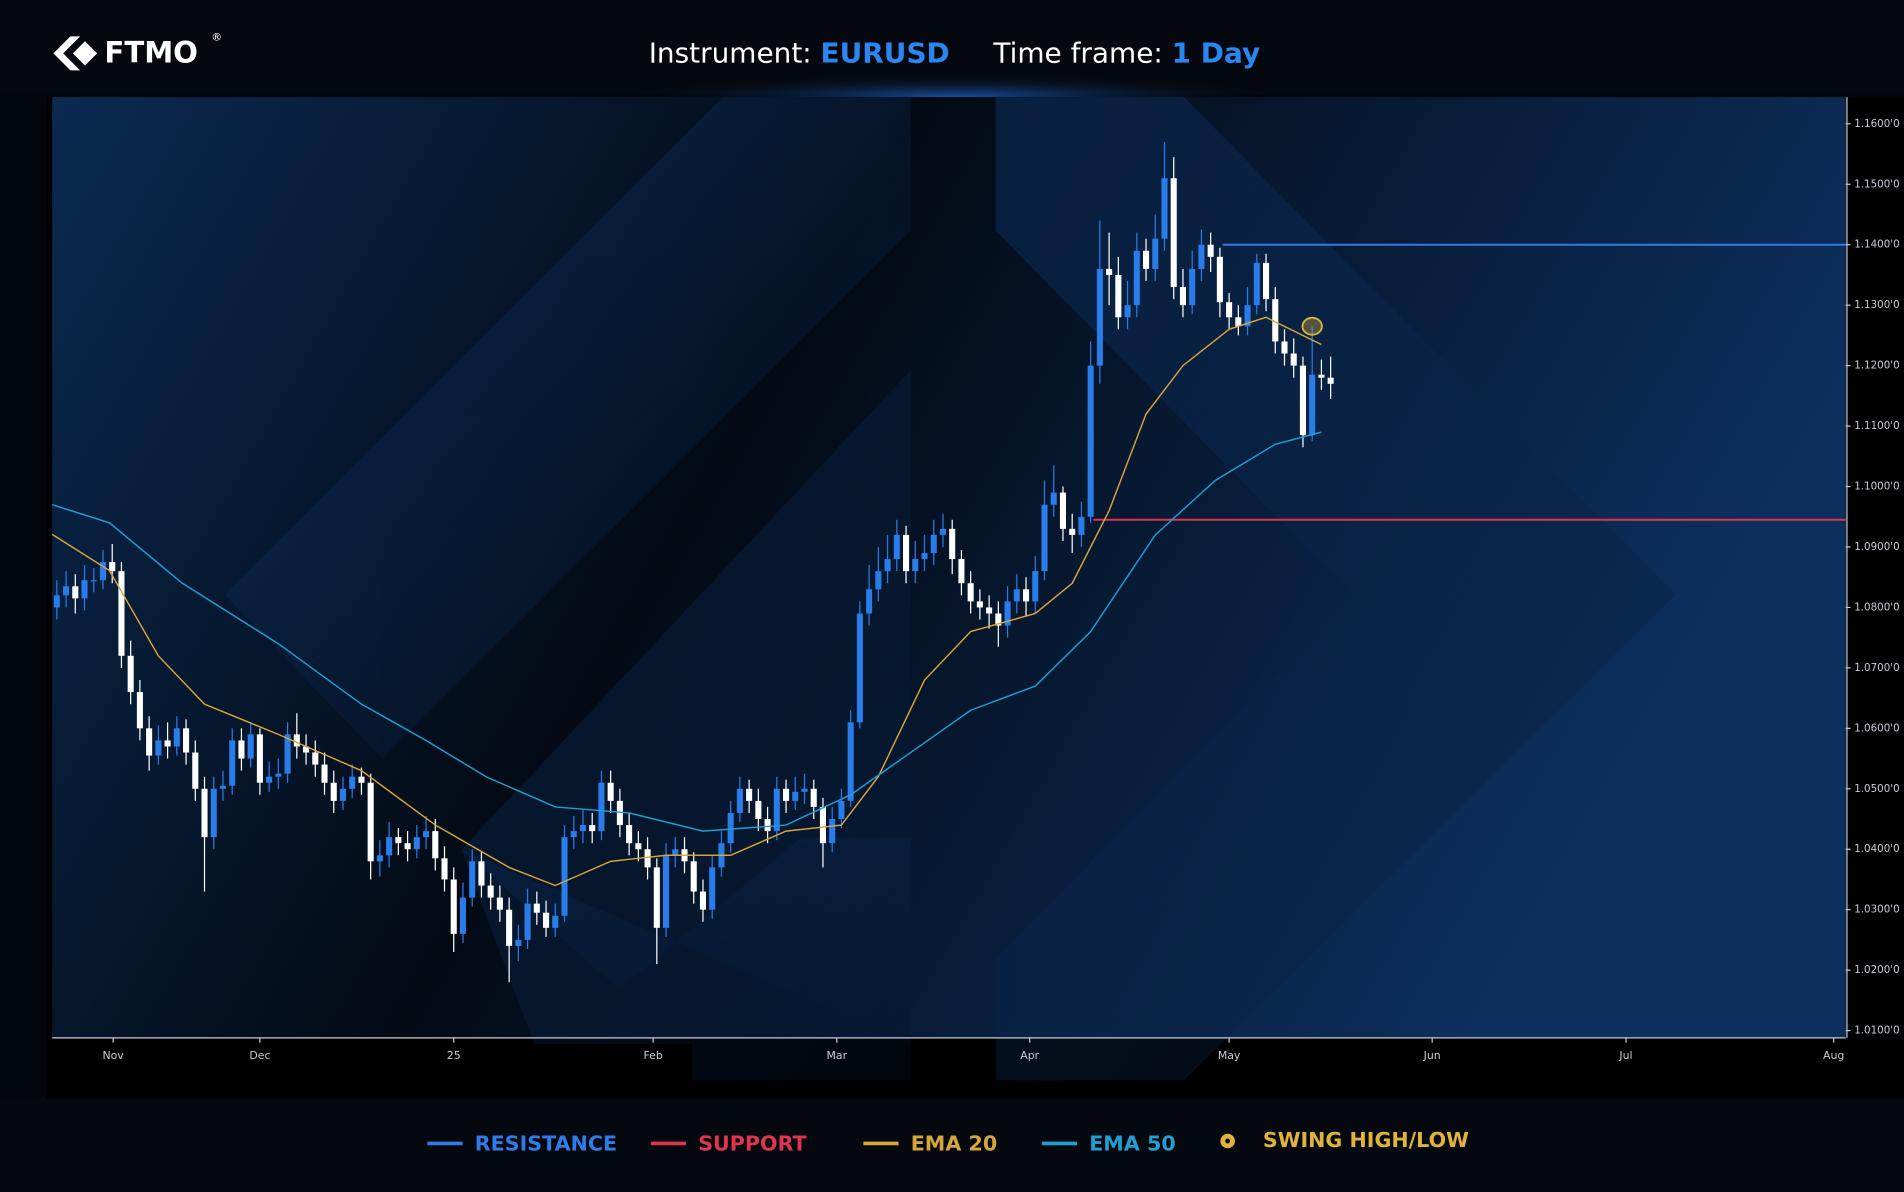 Image resolution: width=1904 pixels, height=1192 pixels. I want to click on instrument-label: Instrument:, so click(730, 53).